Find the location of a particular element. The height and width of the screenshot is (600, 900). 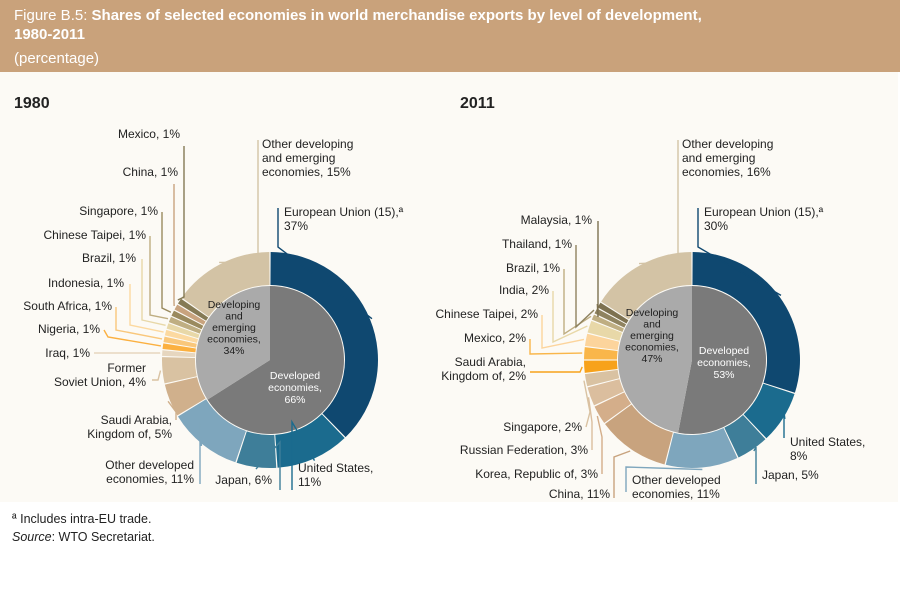

slice-1980-nigeria is located at coordinates (179, 348).